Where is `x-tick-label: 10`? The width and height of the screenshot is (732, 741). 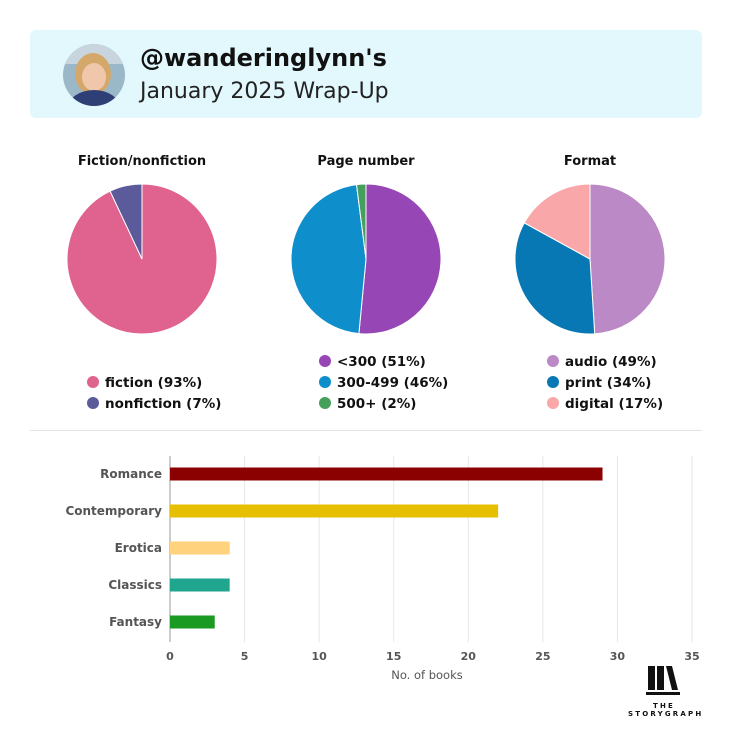
x-tick-label: 10 is located at coordinates (319, 656).